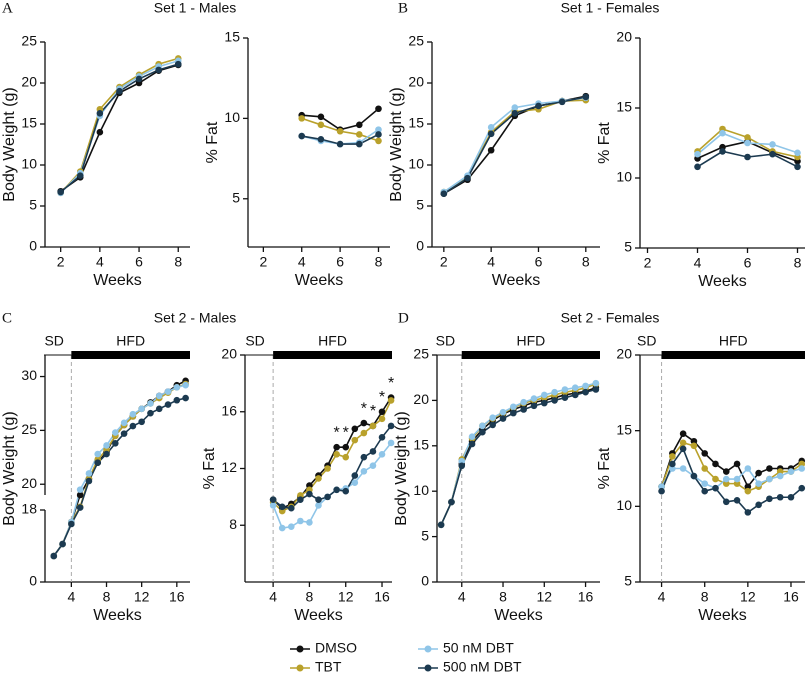 Image resolution: width=810 pixels, height=675 pixels. What do you see at coordinates (428, 649) in the screenshot?
I see `legend-marker` at bounding box center [428, 649].